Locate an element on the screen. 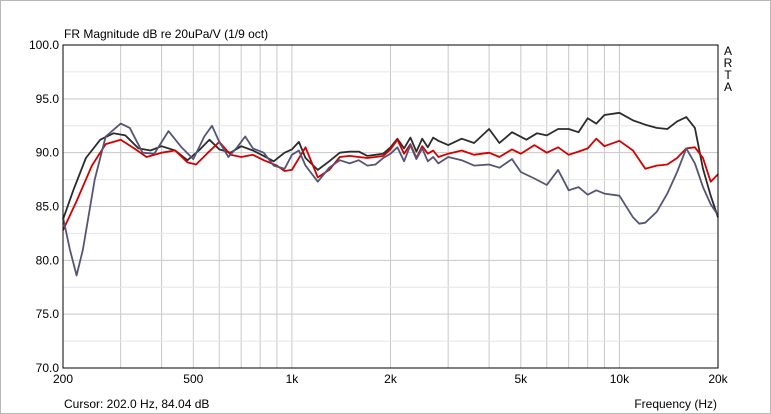 The height and width of the screenshot is (414, 771). x-tick-label: 2k is located at coordinates (391, 379).